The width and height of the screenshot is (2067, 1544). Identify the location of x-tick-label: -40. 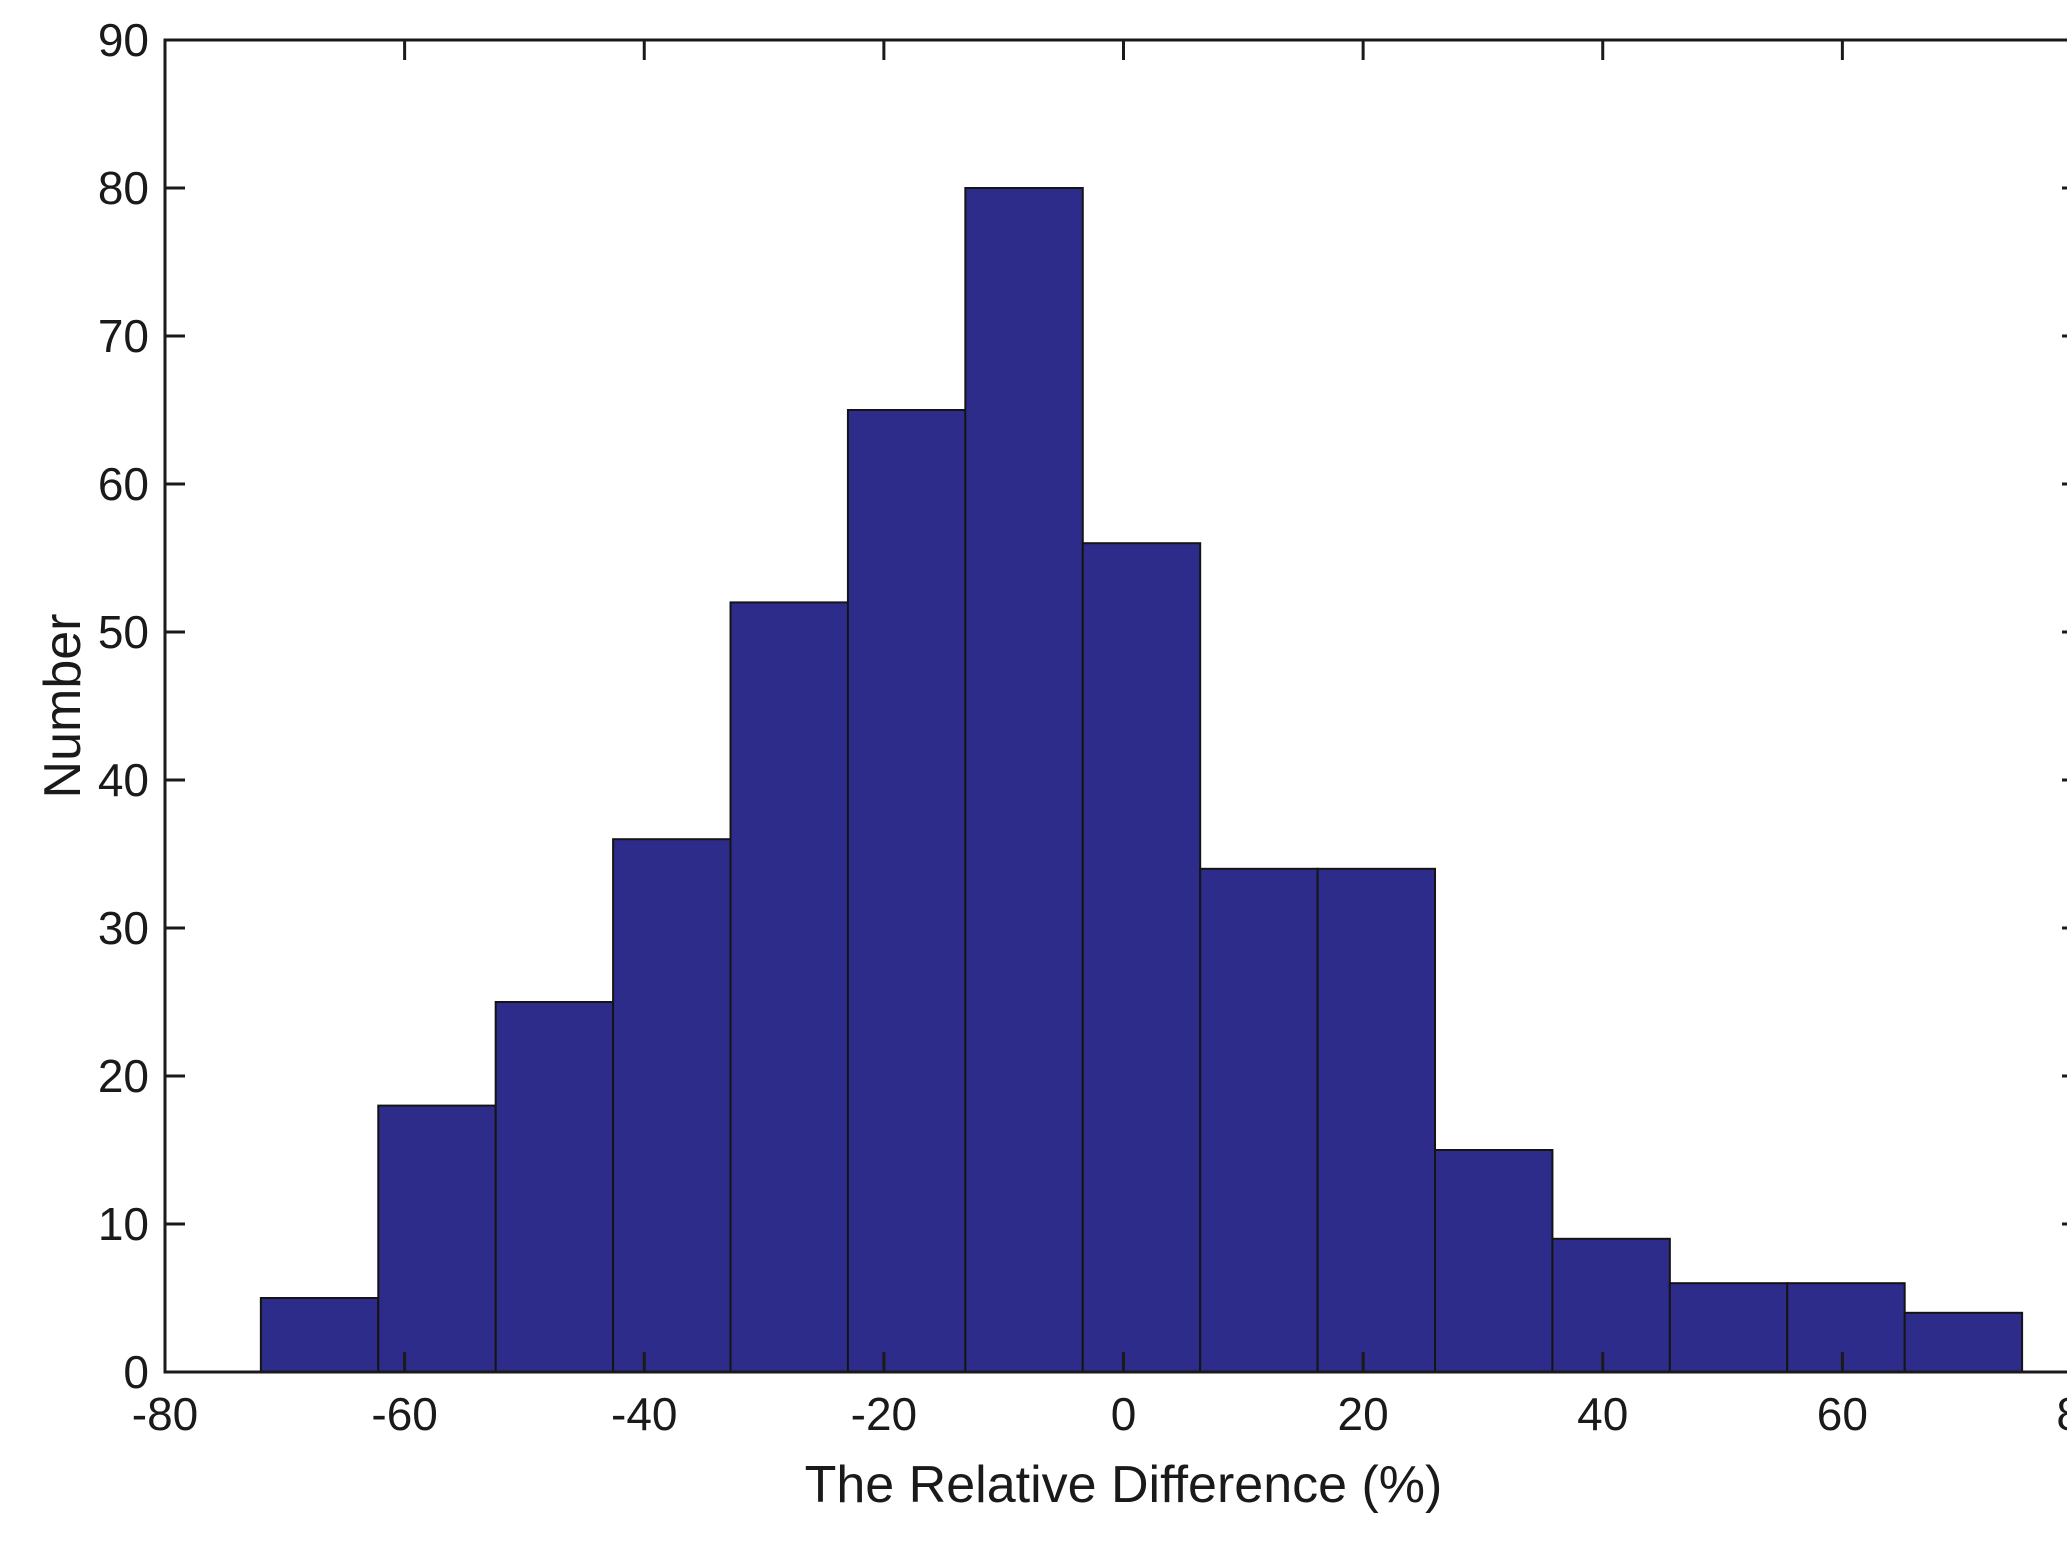
(644, 1414).